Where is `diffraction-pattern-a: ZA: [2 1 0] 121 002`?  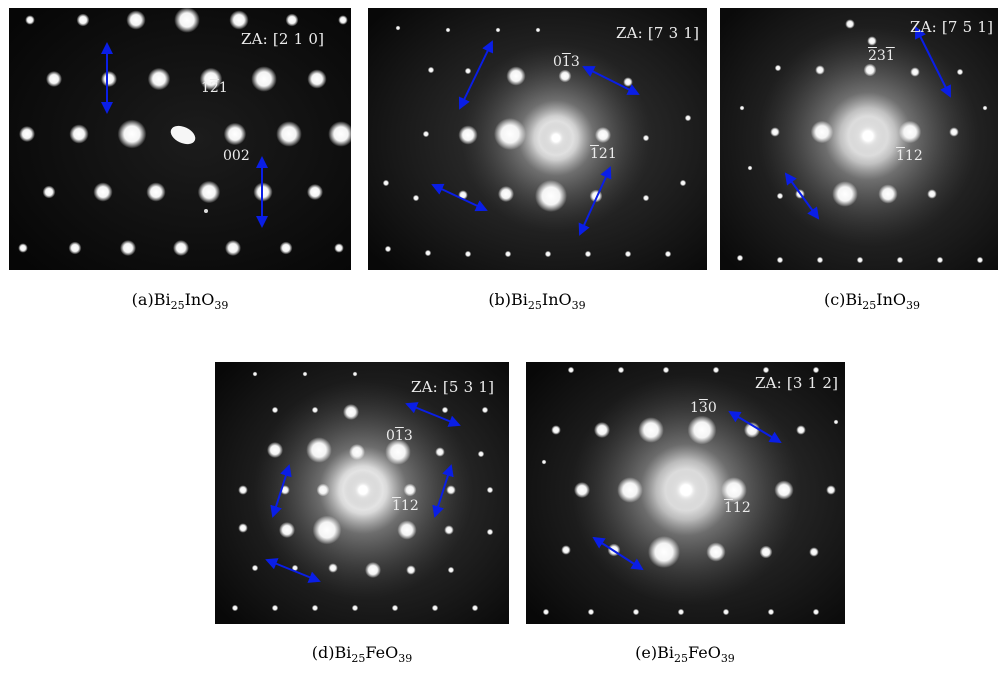 diffraction-pattern-a: ZA: [2 1 0] 121 002 is located at coordinates (180, 139).